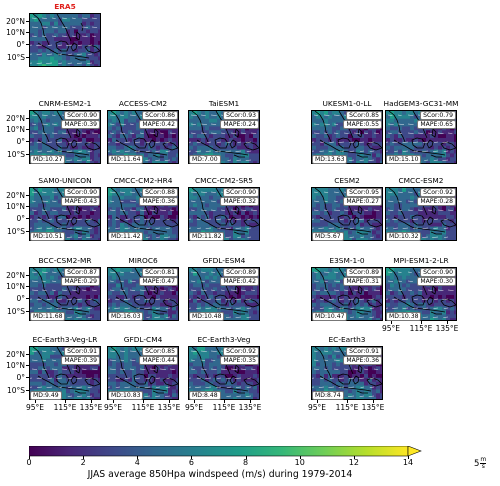 The height and width of the screenshot is (486, 500). Describe the element at coordinates (362, 201) in the screenshot. I see `mape-label: MAPE:0.27` at that location.